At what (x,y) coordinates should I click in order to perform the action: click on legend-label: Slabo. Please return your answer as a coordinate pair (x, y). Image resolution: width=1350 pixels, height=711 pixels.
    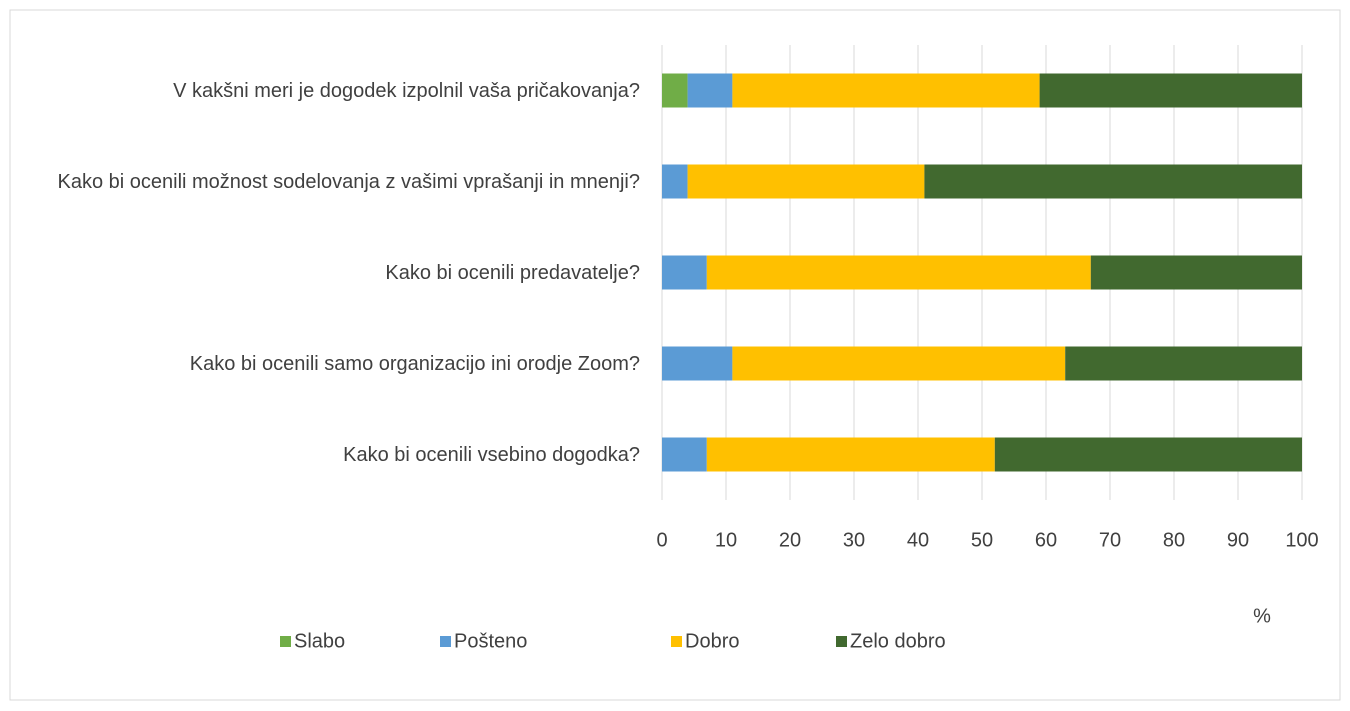
    Looking at the image, I should click on (319, 641).